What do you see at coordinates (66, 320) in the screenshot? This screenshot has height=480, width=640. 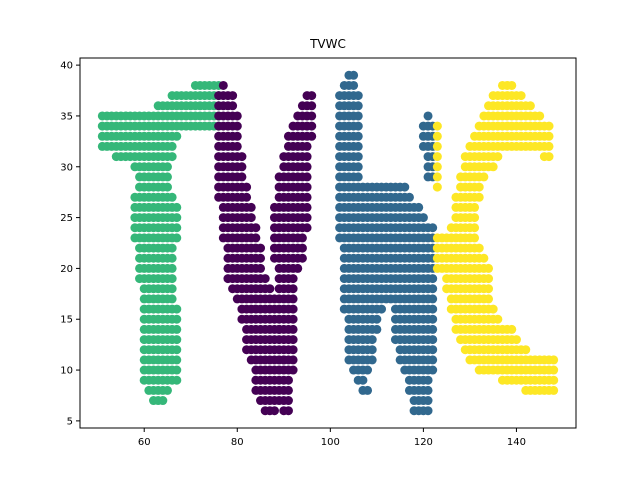 I see `y-tick-label: 15` at bounding box center [66, 320].